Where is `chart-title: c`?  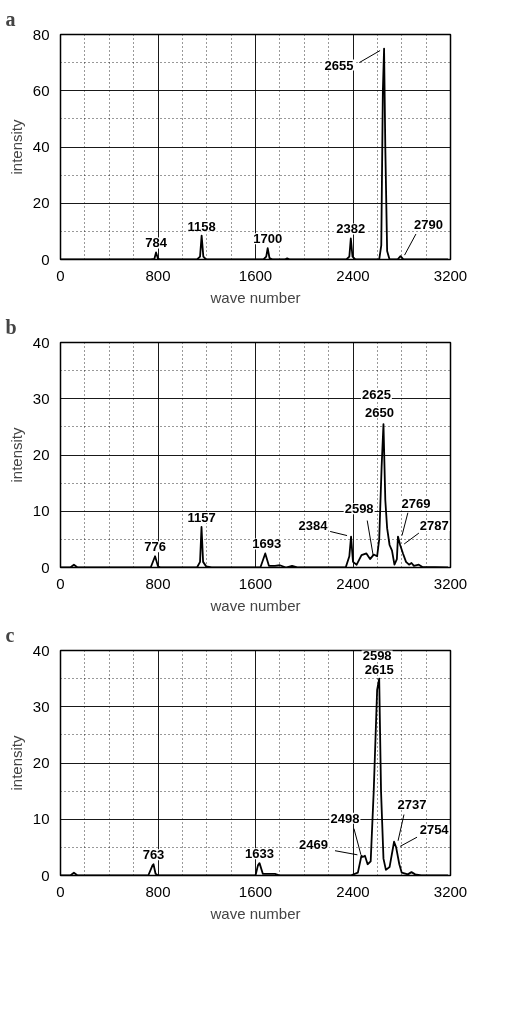
chart-title: c is located at coordinates (10, 634).